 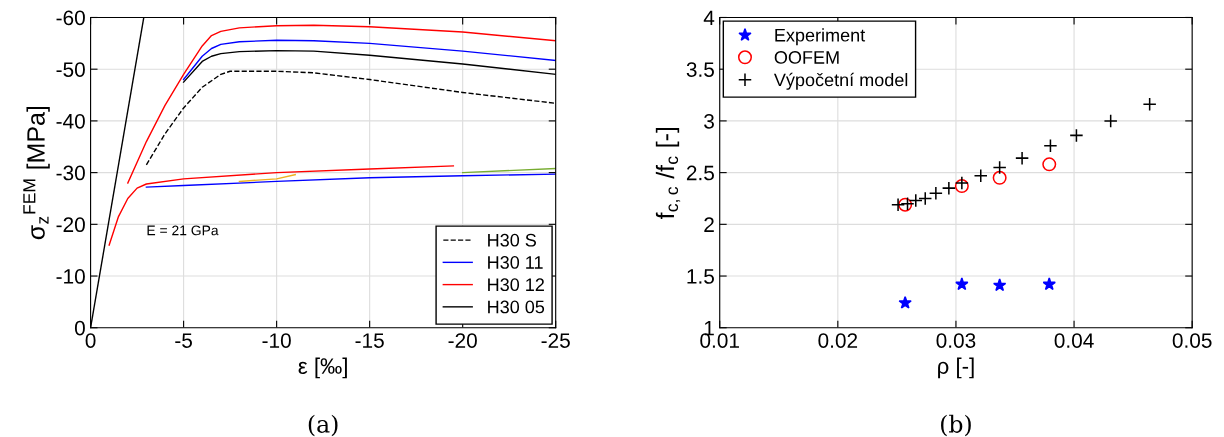 What do you see at coordinates (515, 262) in the screenshot?
I see `legend-label: H30 11` at bounding box center [515, 262].